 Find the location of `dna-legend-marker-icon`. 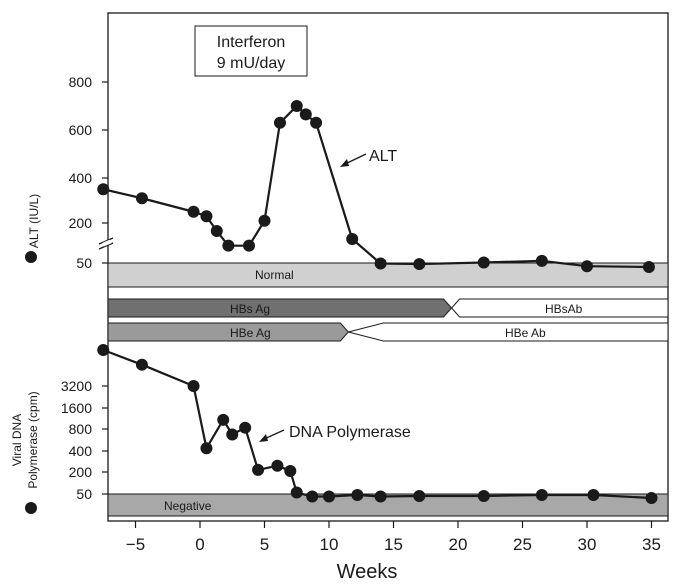

dna-legend-marker-icon is located at coordinates (31, 508).